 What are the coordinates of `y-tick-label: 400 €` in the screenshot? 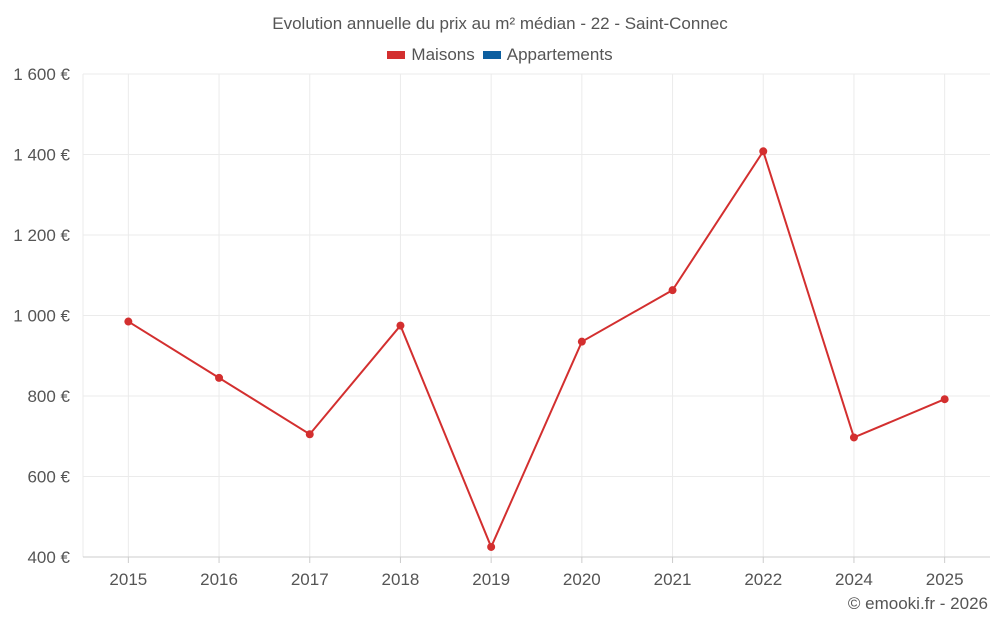 It's located at (48, 557).